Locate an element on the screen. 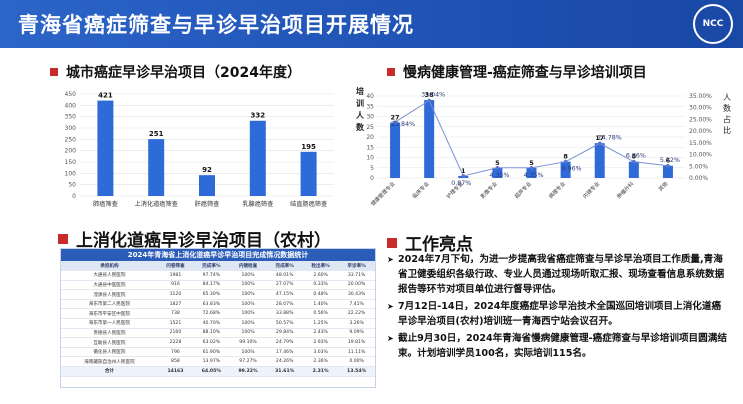  left-axis-label: 训 is located at coordinates (360, 103).